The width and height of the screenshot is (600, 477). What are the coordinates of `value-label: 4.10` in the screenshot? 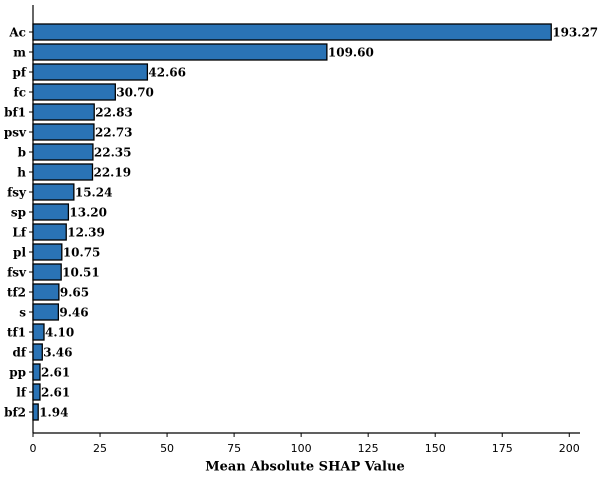 It's located at (59, 333).